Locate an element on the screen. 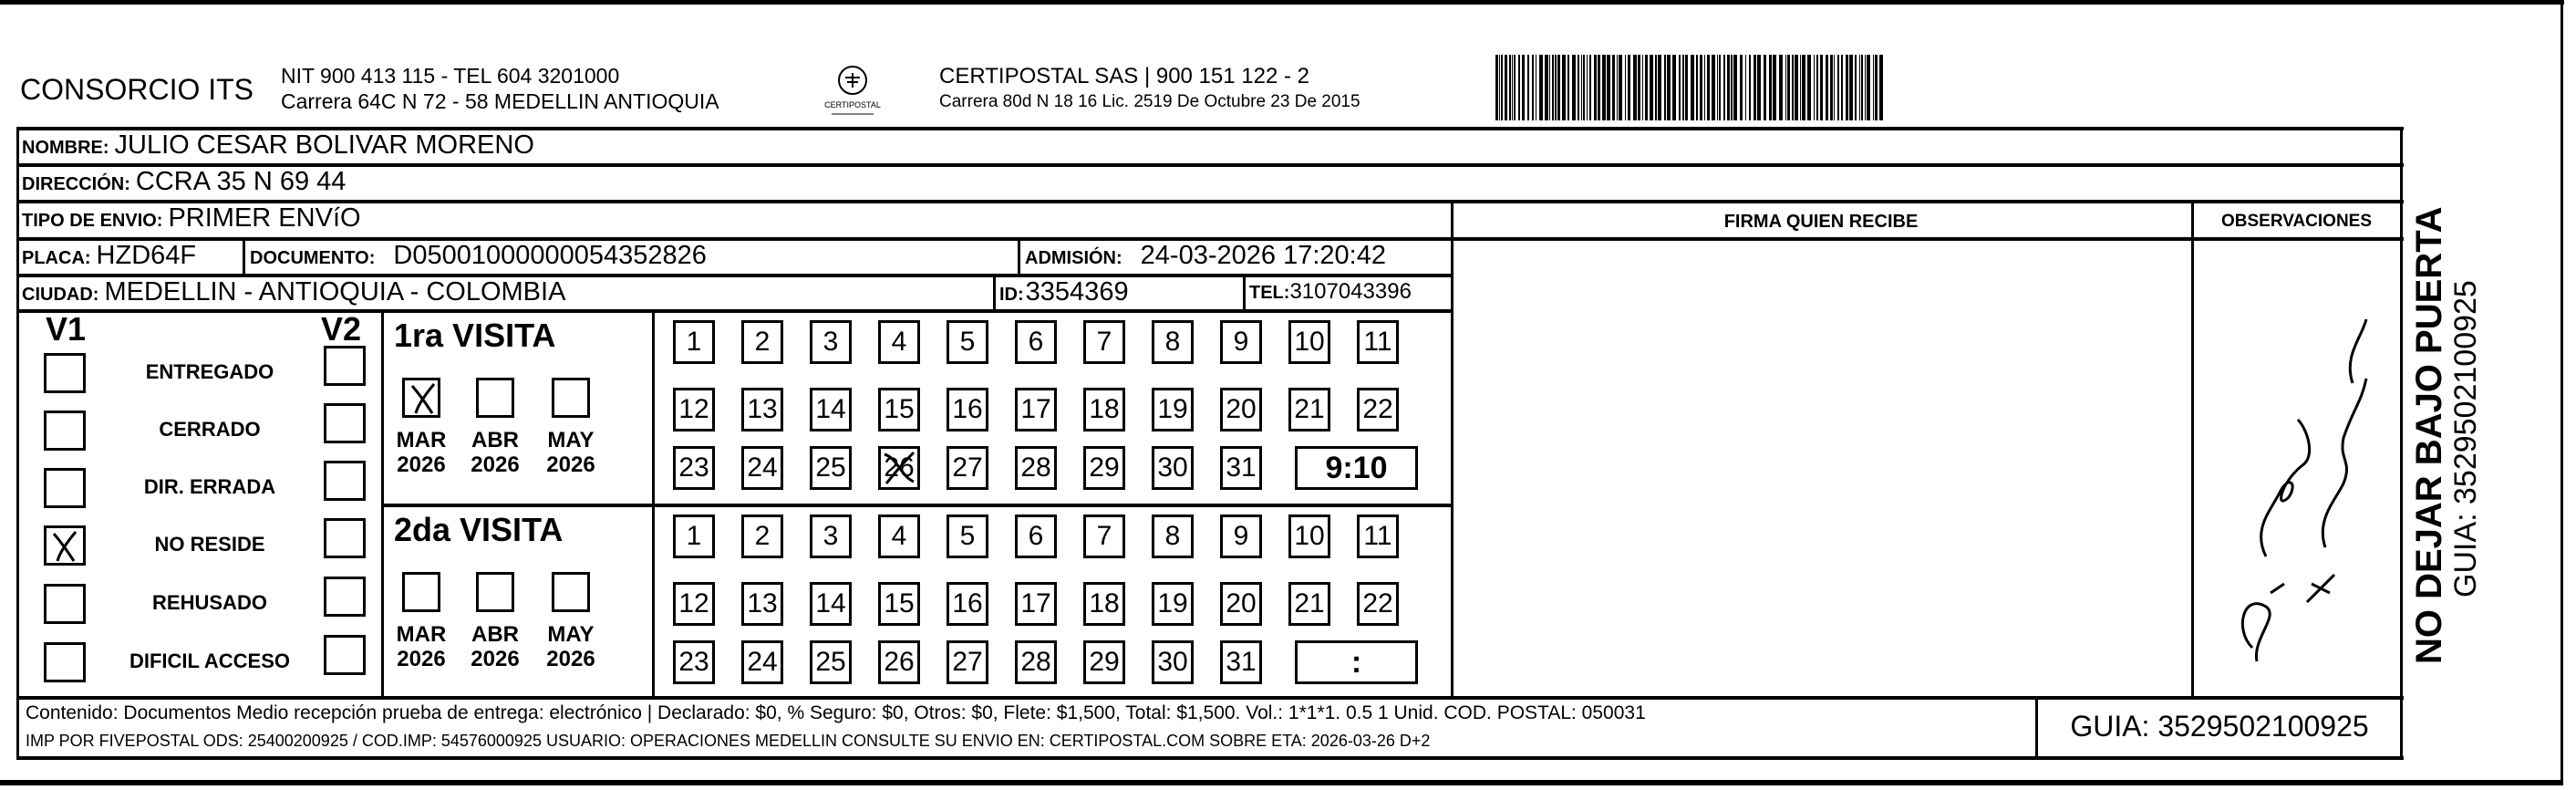 The height and width of the screenshot is (790, 2576). no-dejar-bajo-puerta-warning: NO DEJAR BAJO PUERTA is located at coordinates (2429, 435).